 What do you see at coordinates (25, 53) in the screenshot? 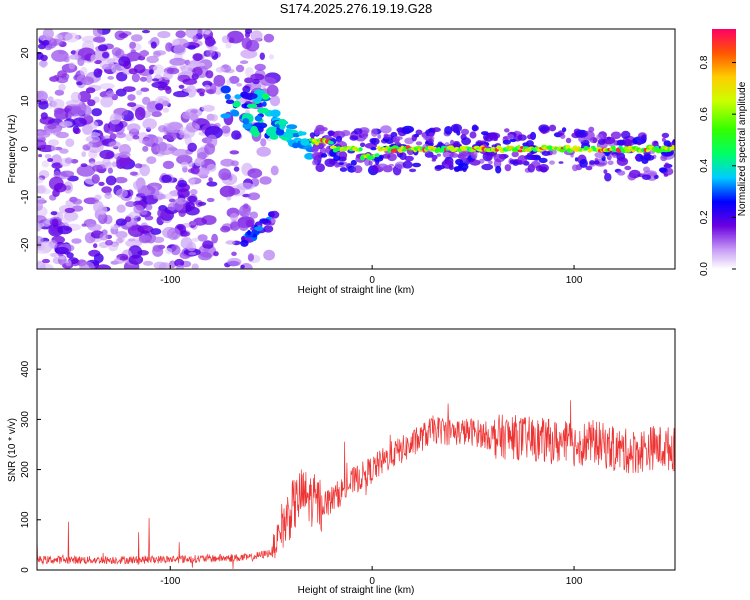
I see `spectrogram-ytick-label: 20` at bounding box center [25, 53].